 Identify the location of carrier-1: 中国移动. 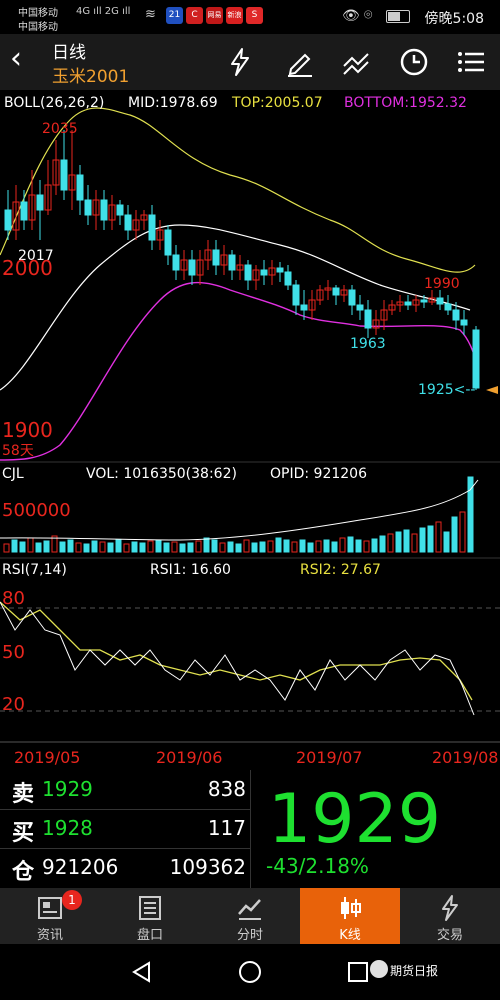
(38, 13).